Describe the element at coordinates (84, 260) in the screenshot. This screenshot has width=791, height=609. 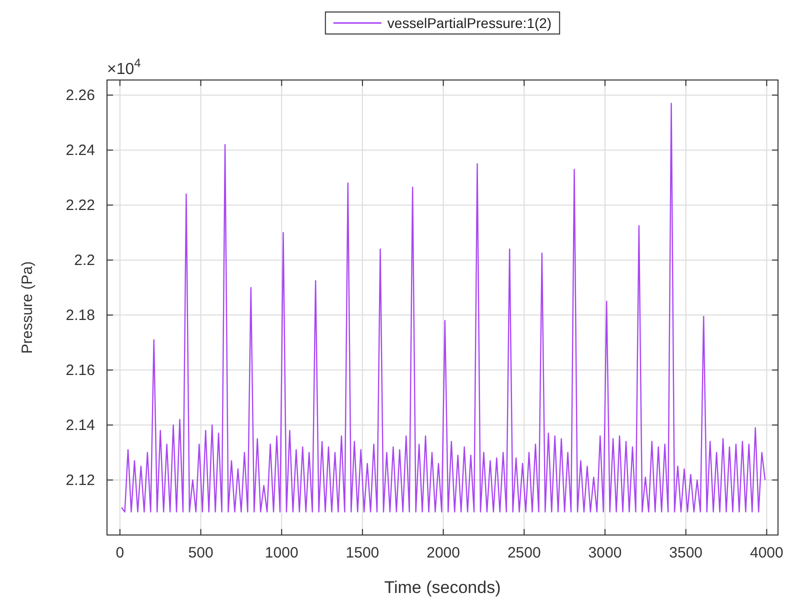
I see `y-tick-label: 2.2` at that location.